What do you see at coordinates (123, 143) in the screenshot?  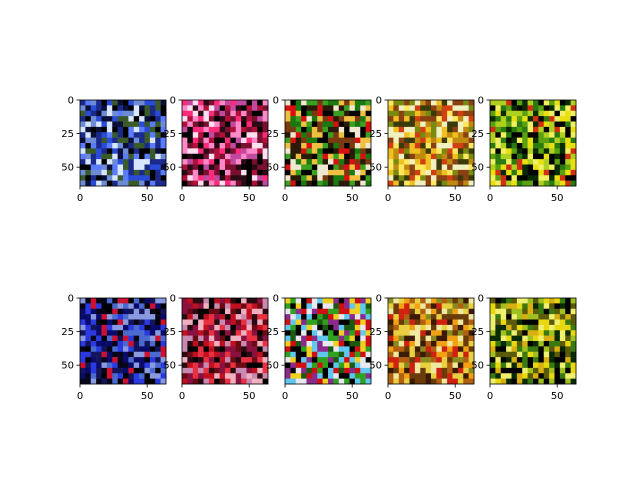 I see `panel-image` at bounding box center [123, 143].